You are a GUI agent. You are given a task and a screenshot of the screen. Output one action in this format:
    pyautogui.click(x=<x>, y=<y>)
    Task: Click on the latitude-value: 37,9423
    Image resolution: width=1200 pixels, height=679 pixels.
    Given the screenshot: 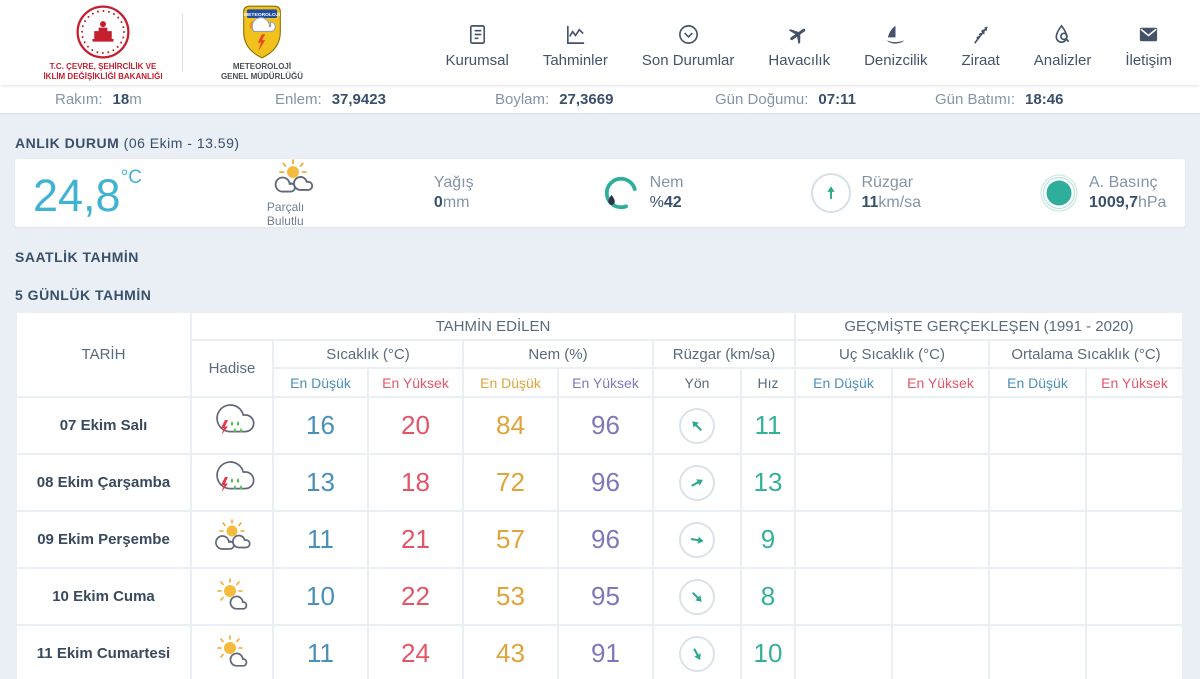 What is the action you would take?
    pyautogui.click(x=358, y=99)
    